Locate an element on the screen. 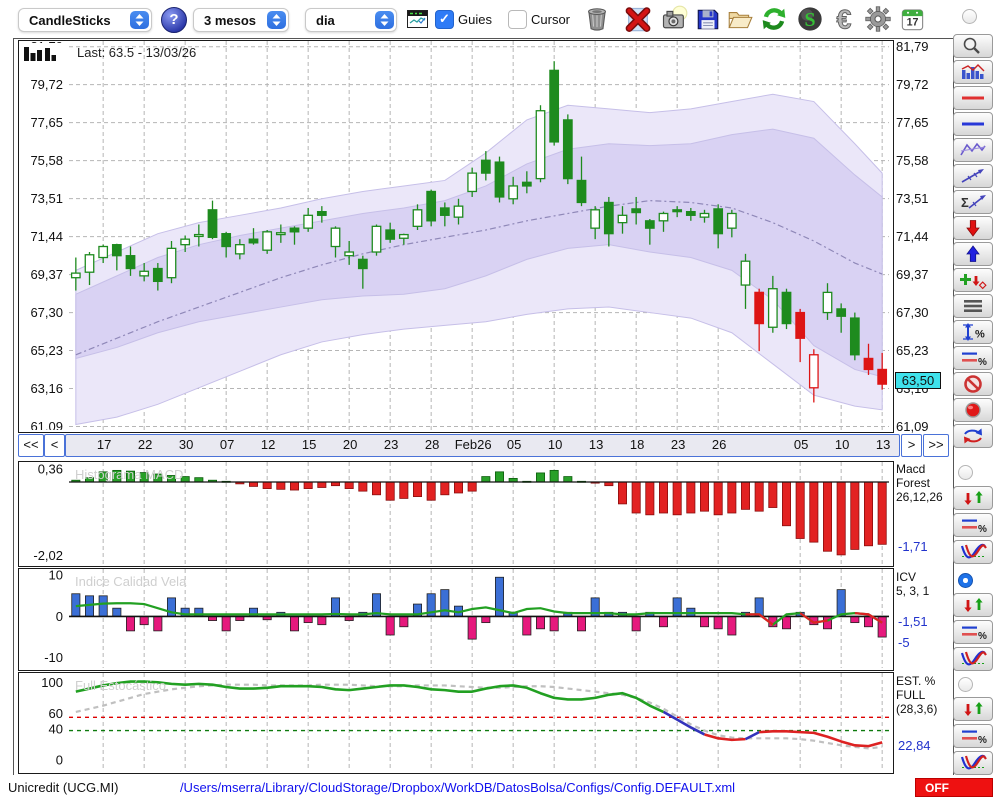  tool-sidebar: Σ % % is located at coordinates (973, 241).